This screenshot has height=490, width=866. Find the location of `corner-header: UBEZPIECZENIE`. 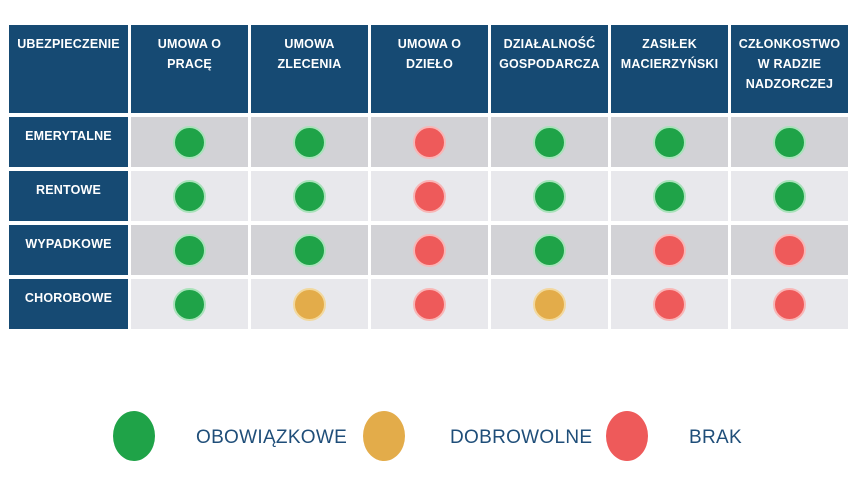

corner-header: UBEZPIECZENIE is located at coordinates (68, 69).